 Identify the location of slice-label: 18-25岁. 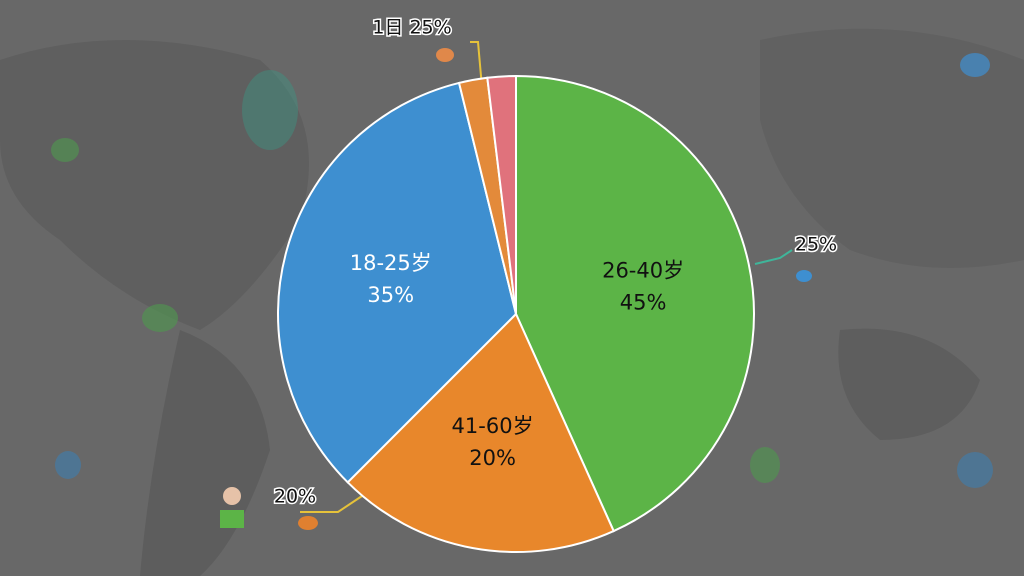
(391, 263).